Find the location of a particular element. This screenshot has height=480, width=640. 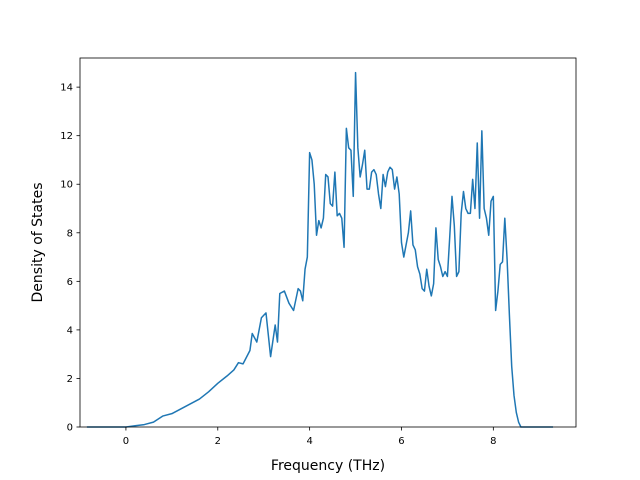

y-tick-label: 12 is located at coordinates (66, 136).